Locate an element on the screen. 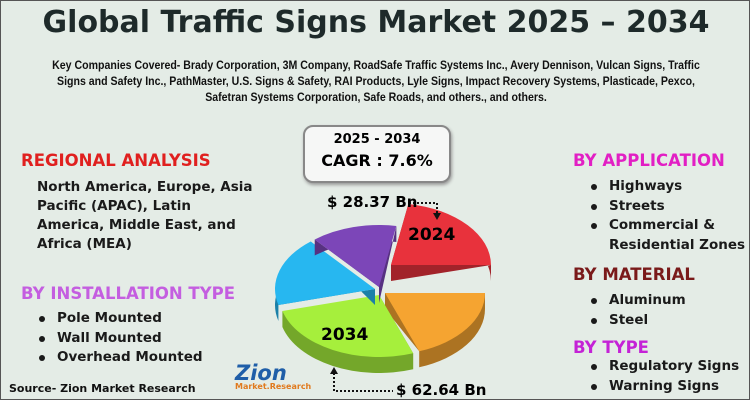  value-2024: $ 28.37 Bn is located at coordinates (372, 202).